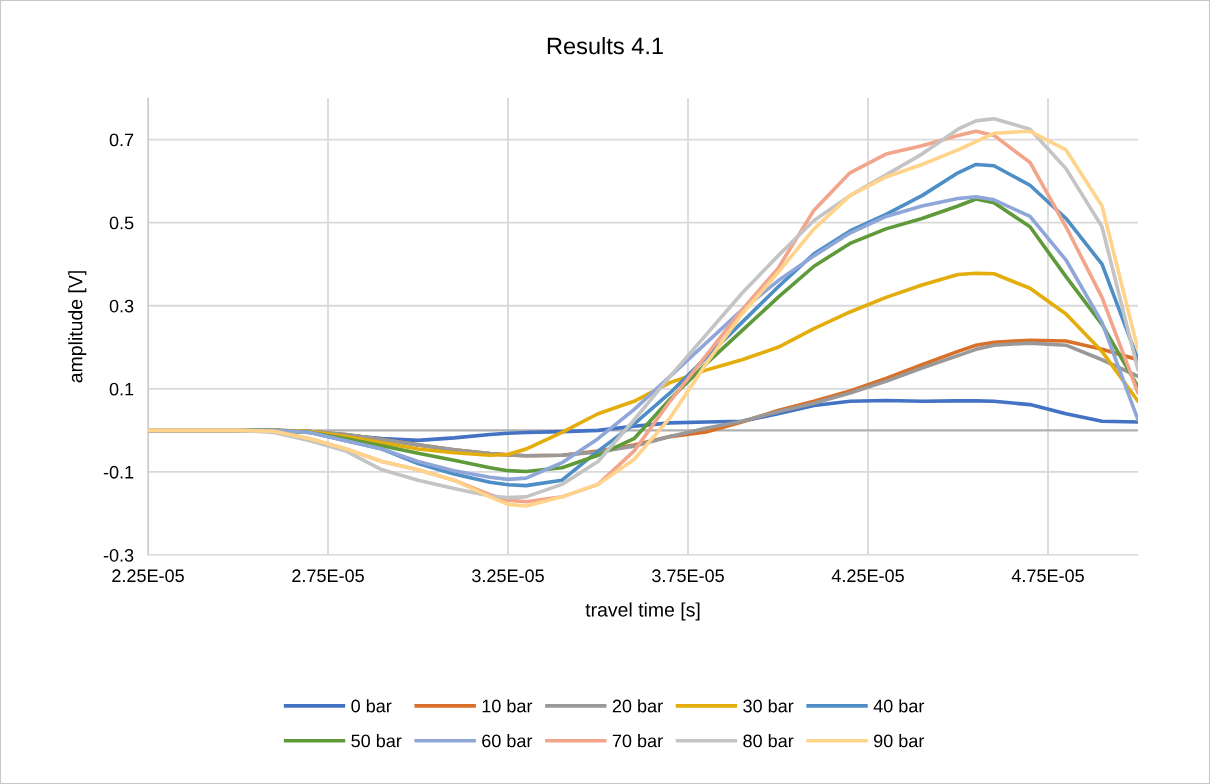 The height and width of the screenshot is (784, 1210). Describe the element at coordinates (118, 555) in the screenshot. I see `y-tick-label: -0.3` at that location.